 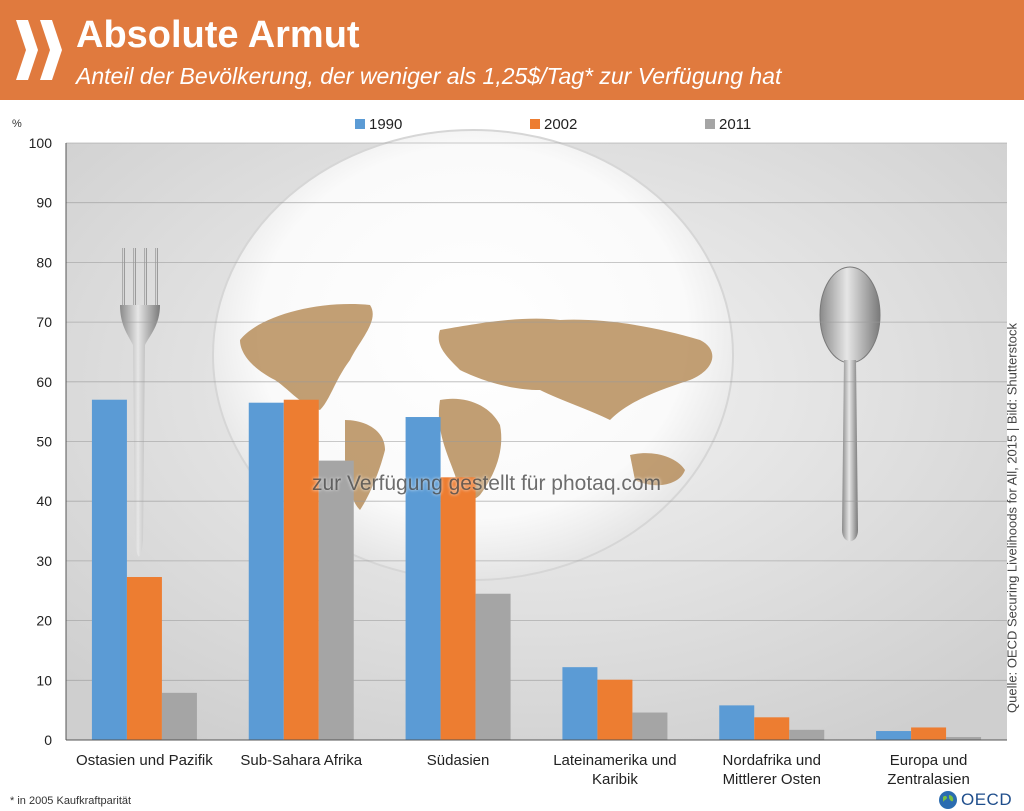 I want to click on legend-label: 2011, so click(x=735, y=124).